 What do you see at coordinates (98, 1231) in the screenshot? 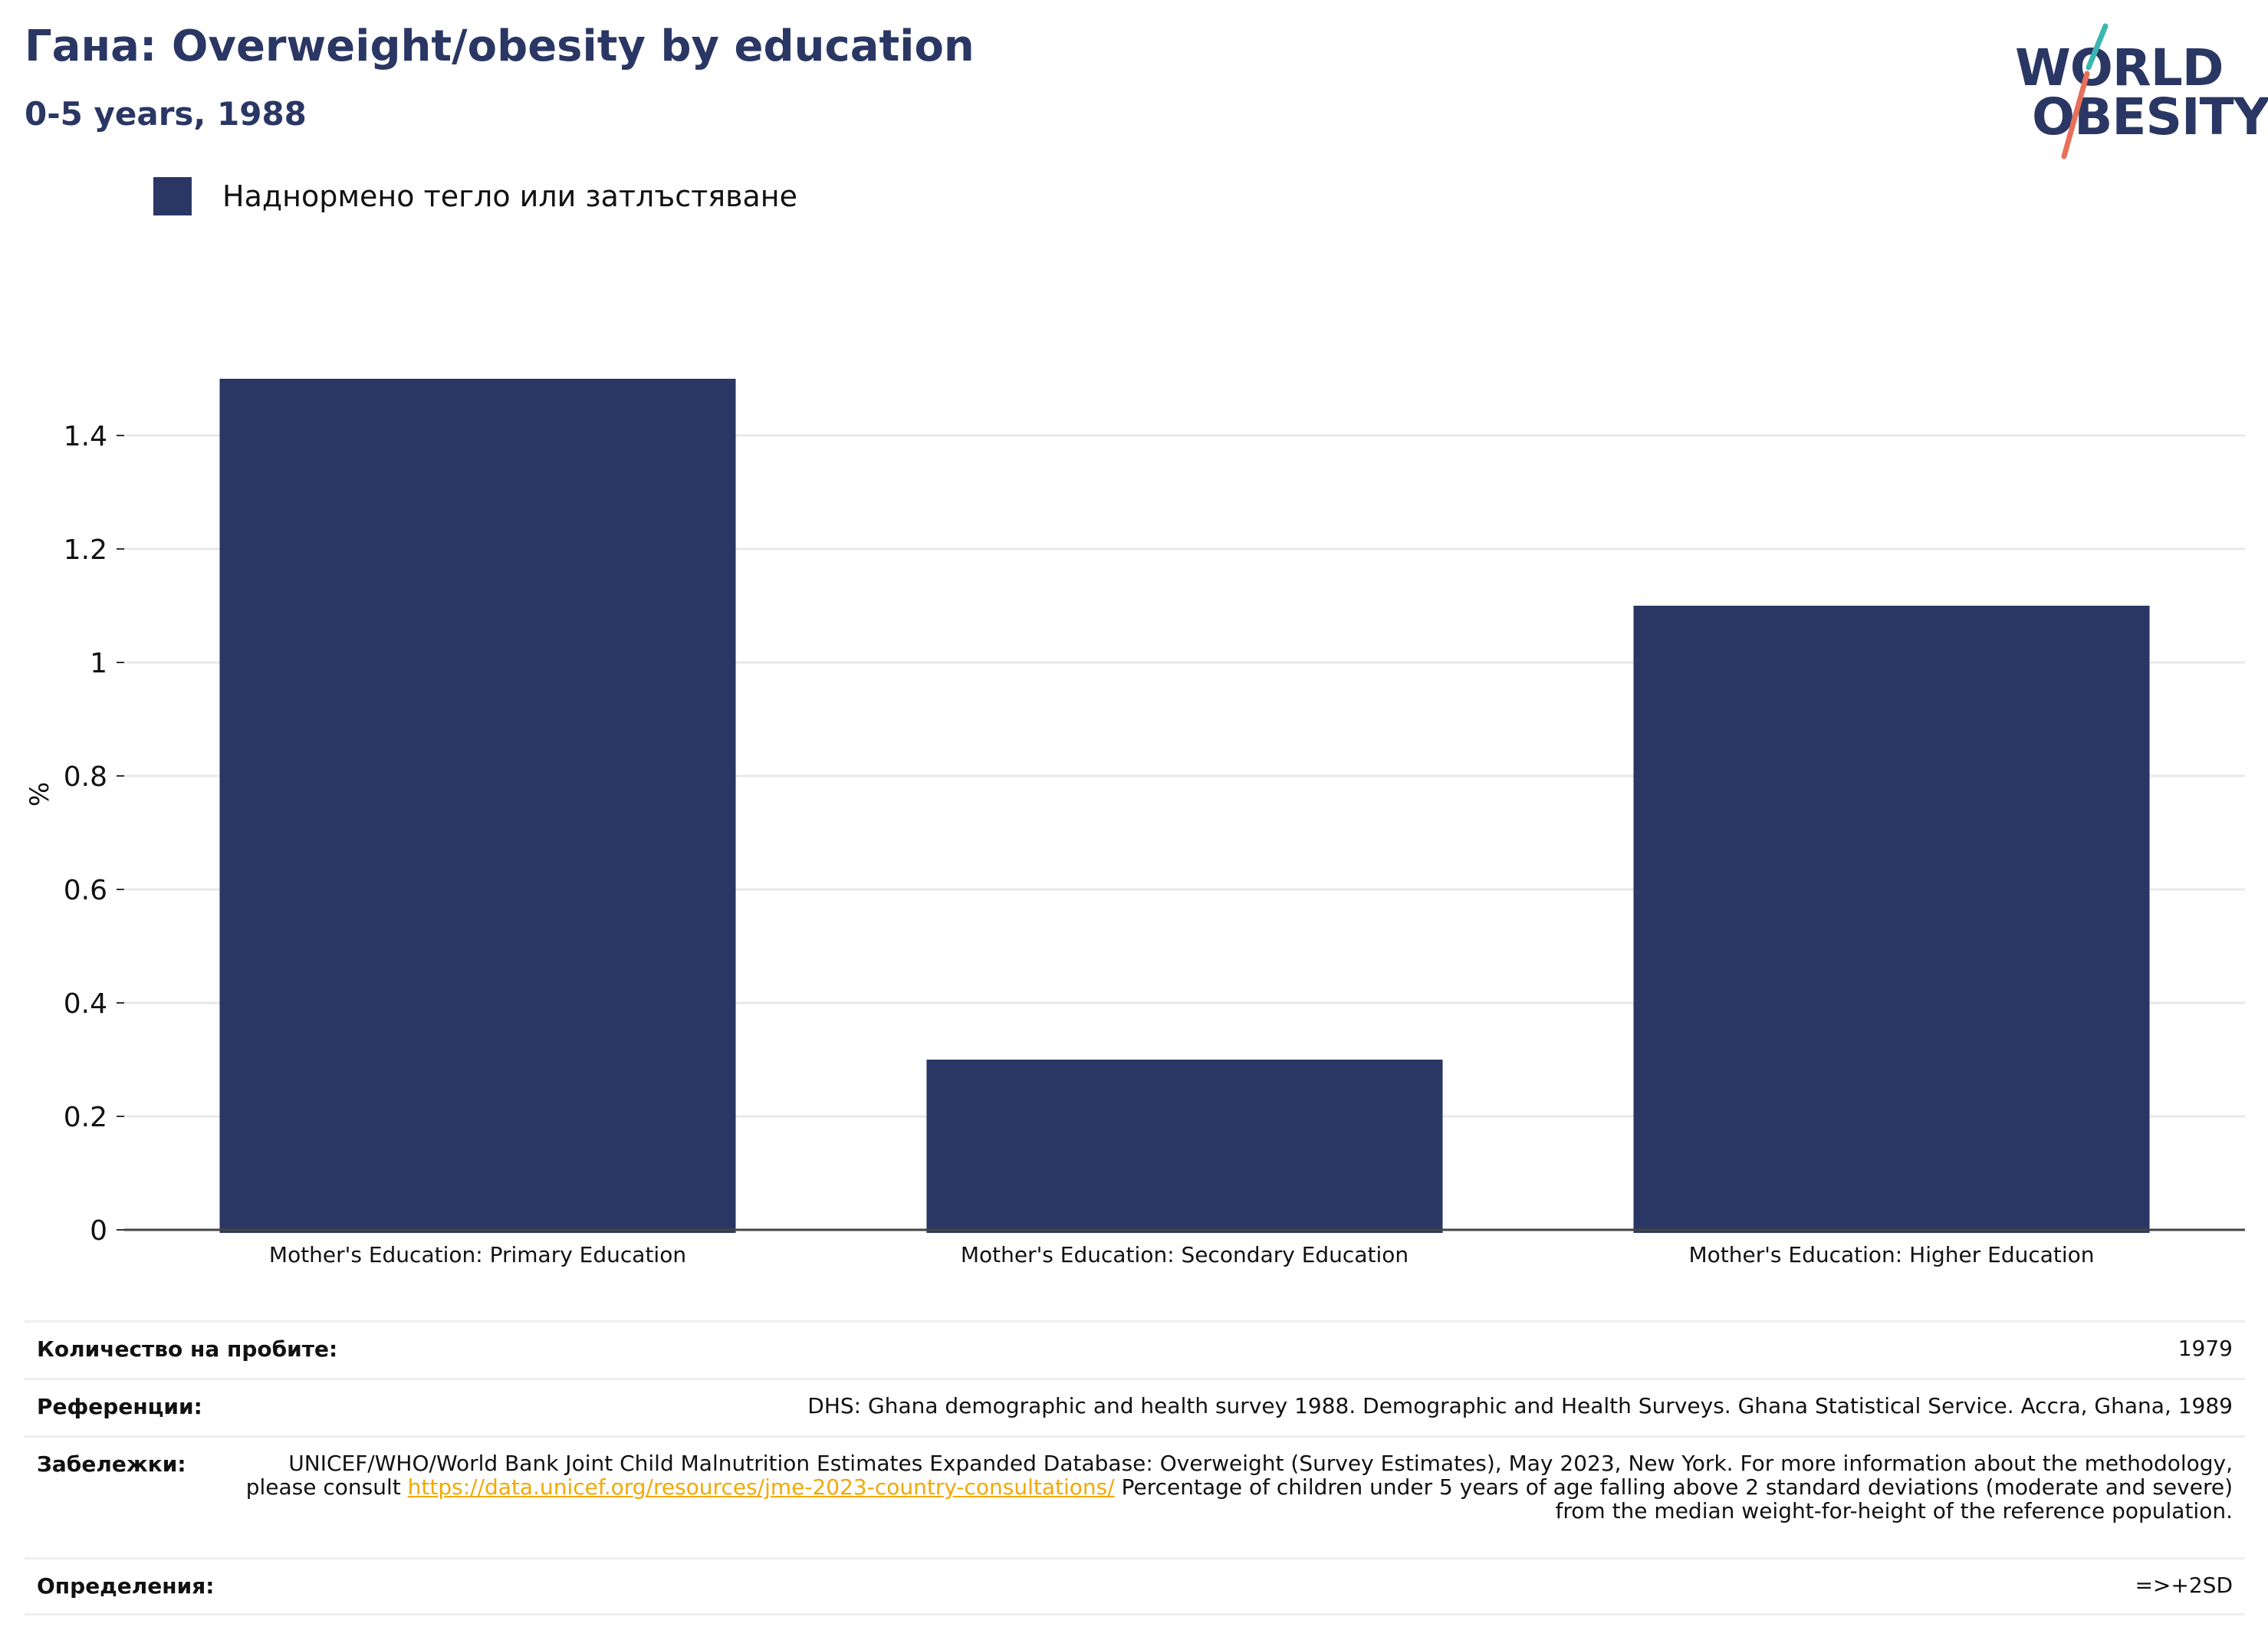
I see `y-tick-label: 0` at bounding box center [98, 1231].